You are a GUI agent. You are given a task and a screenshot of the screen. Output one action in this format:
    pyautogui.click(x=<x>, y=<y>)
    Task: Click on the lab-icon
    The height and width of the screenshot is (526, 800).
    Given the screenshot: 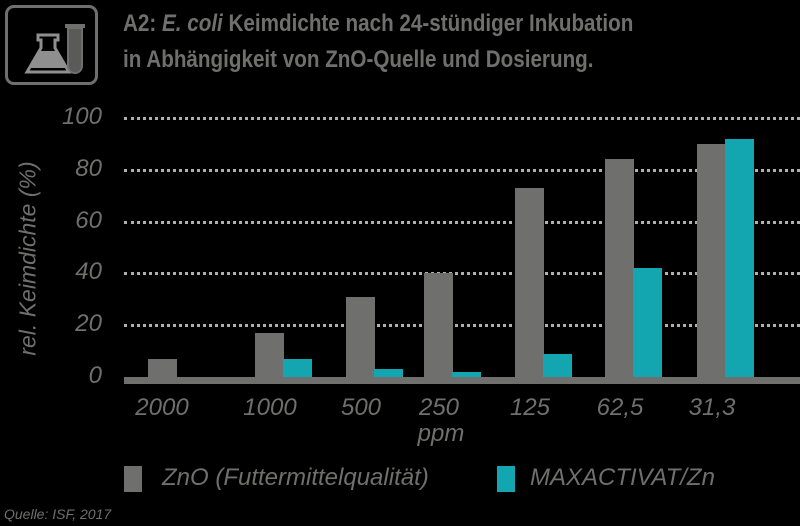 What is the action you would take?
    pyautogui.click(x=51, y=45)
    